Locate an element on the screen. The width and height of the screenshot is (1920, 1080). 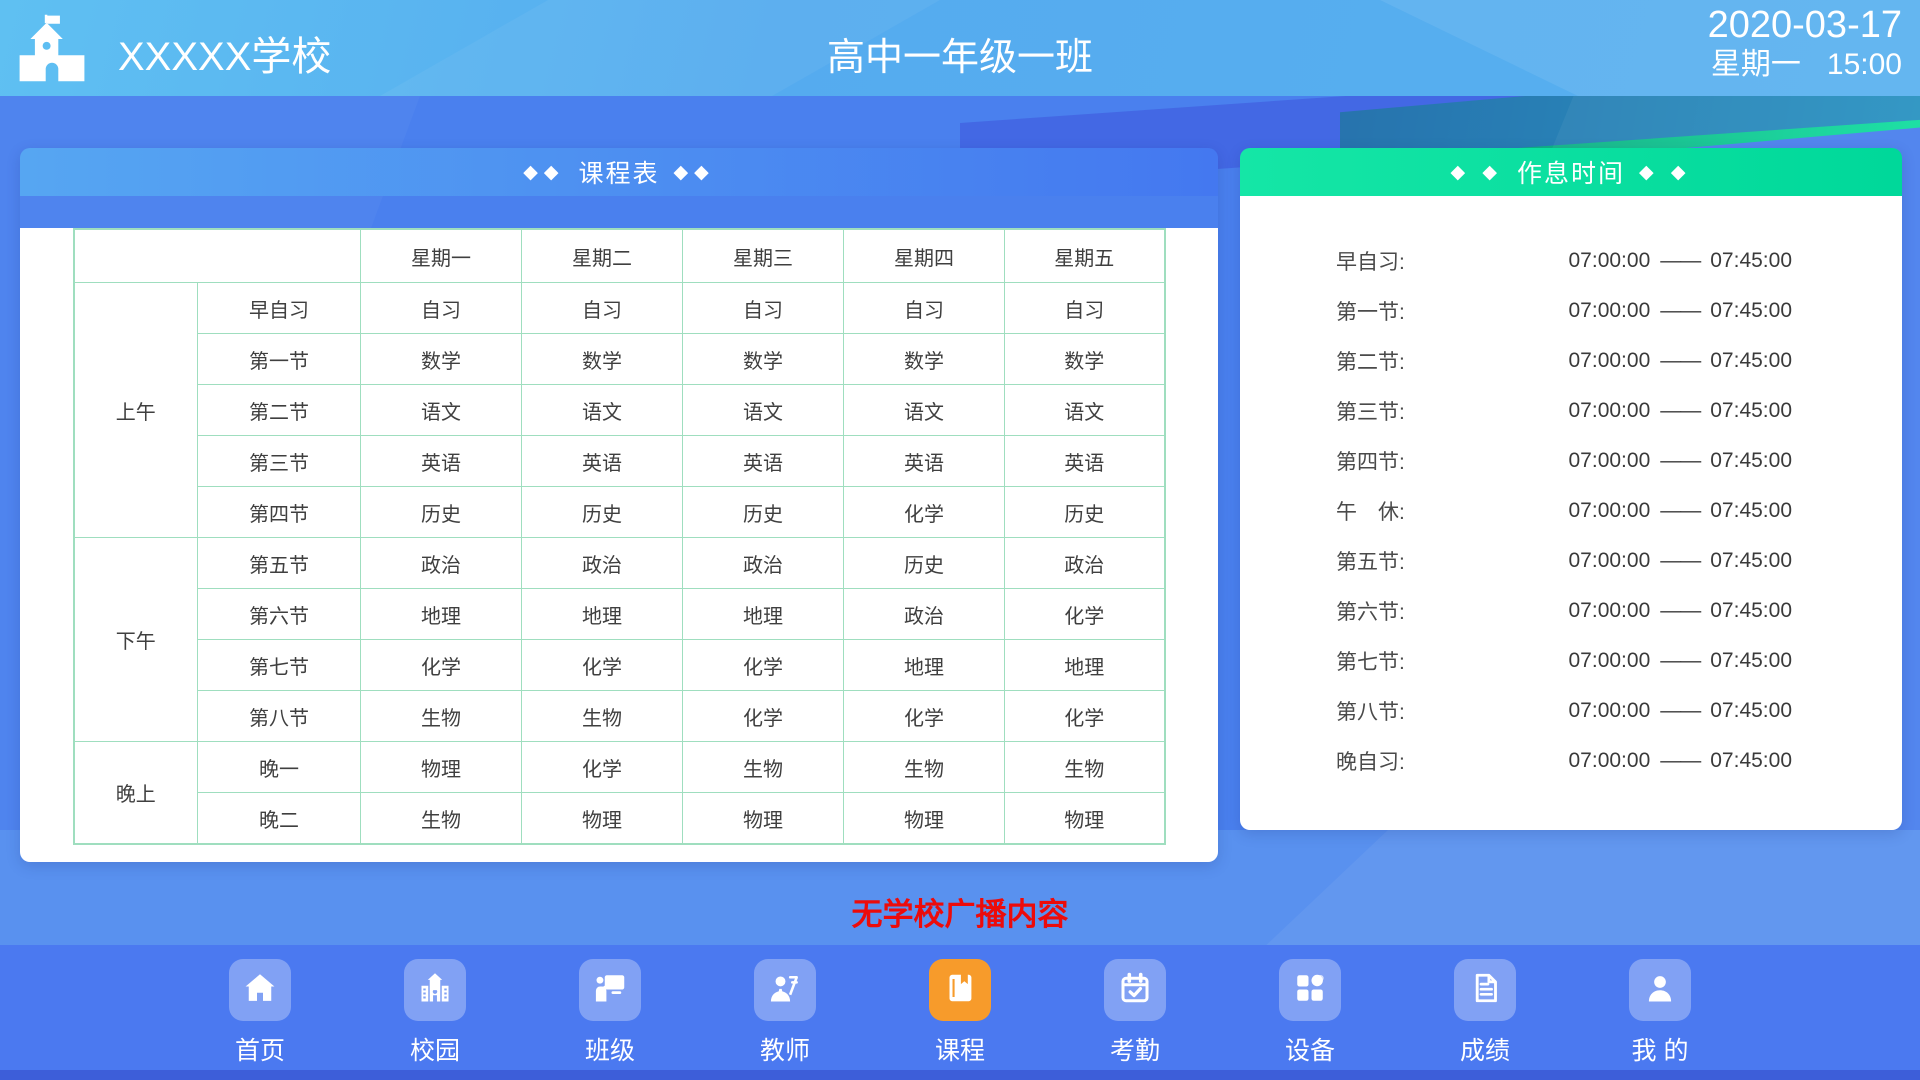
nav-item: 课程 is located at coordinates (960, 1013).